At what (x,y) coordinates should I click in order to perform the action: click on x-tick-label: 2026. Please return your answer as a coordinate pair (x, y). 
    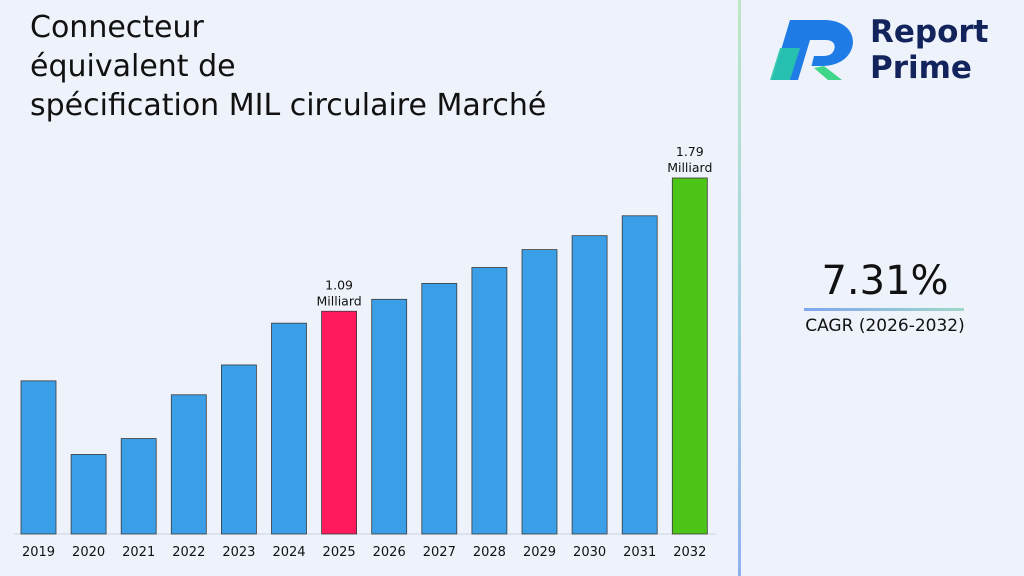
    Looking at the image, I should click on (389, 552).